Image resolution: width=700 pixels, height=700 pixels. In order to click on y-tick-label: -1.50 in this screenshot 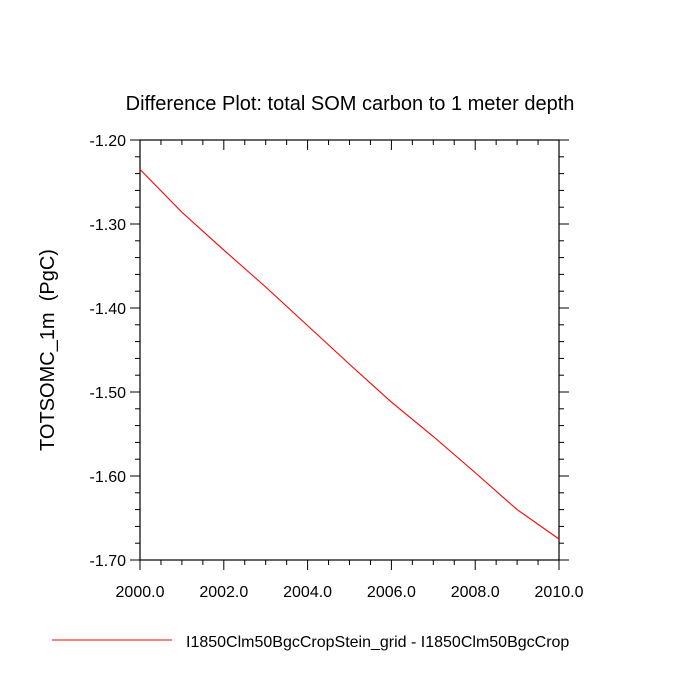, I will do `click(108, 393)`.